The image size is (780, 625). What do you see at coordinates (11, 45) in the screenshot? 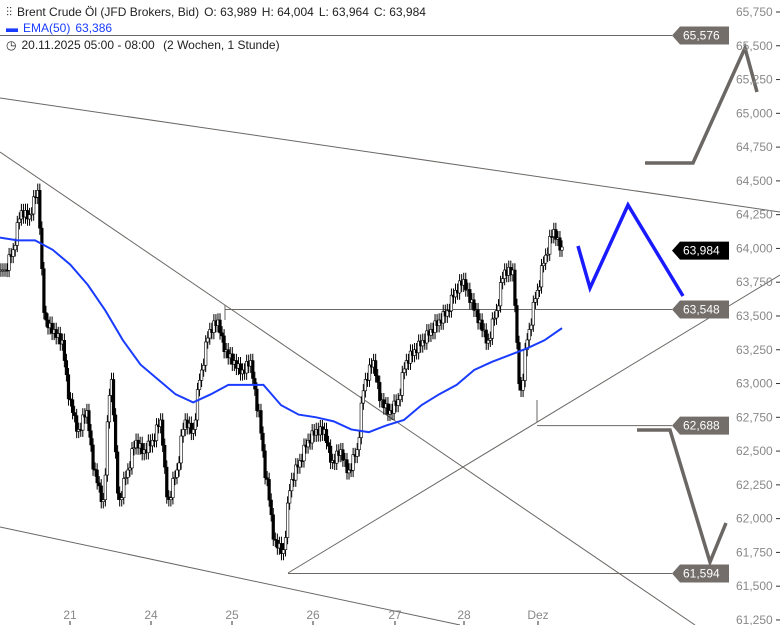
I see `clock-icon: ◷` at bounding box center [11, 45].